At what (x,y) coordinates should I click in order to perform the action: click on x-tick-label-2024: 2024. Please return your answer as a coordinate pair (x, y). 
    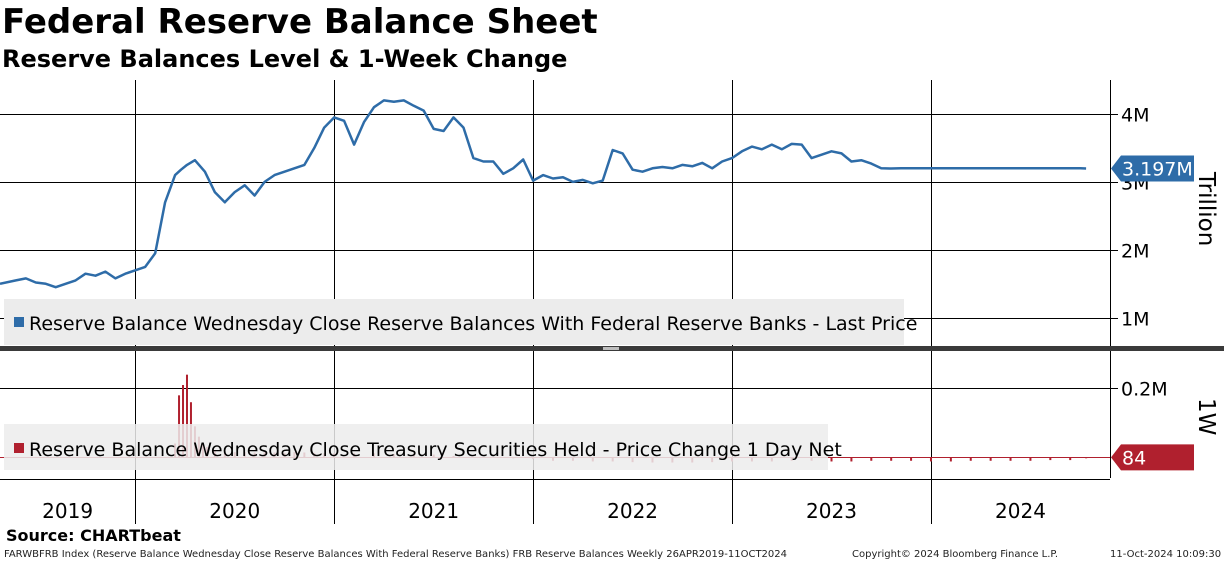
    Looking at the image, I should click on (1020, 511).